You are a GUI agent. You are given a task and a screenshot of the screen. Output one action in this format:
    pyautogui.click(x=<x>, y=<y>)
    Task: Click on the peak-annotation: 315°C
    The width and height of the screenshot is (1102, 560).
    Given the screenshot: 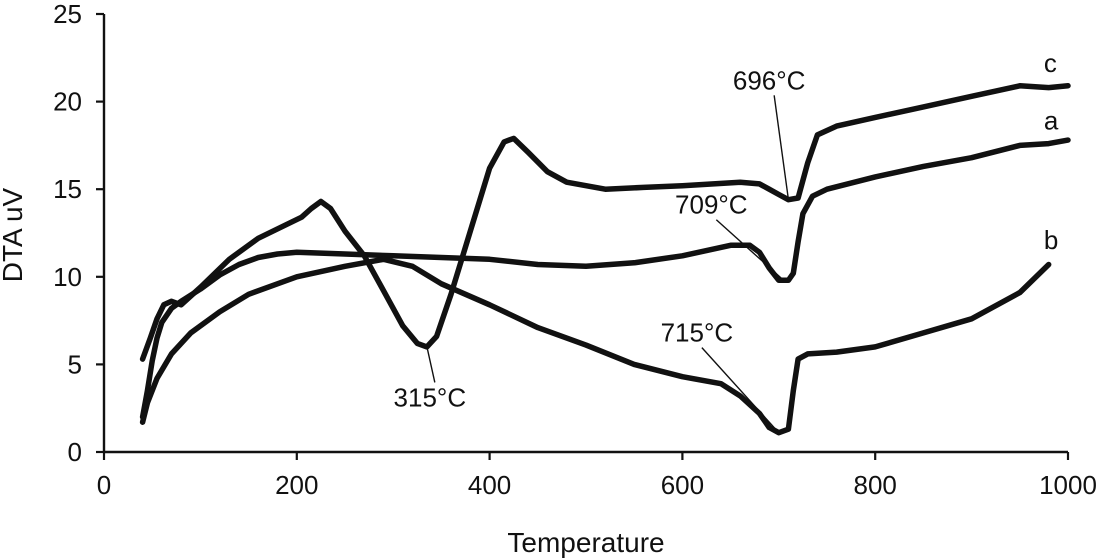 What is the action you would take?
    pyautogui.click(x=430, y=397)
    